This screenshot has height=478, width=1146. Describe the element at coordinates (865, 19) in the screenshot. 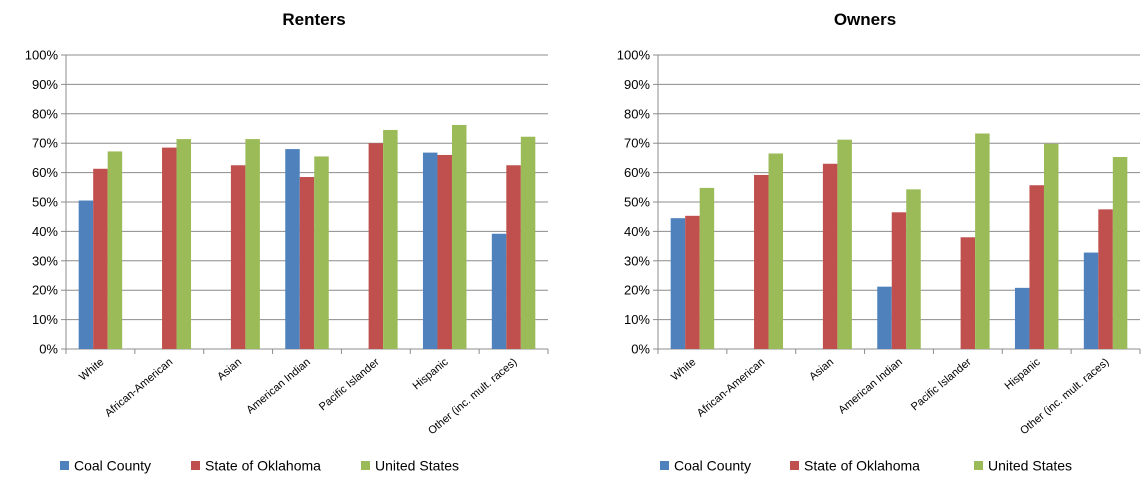

I see `chart-title: Owners` at that location.